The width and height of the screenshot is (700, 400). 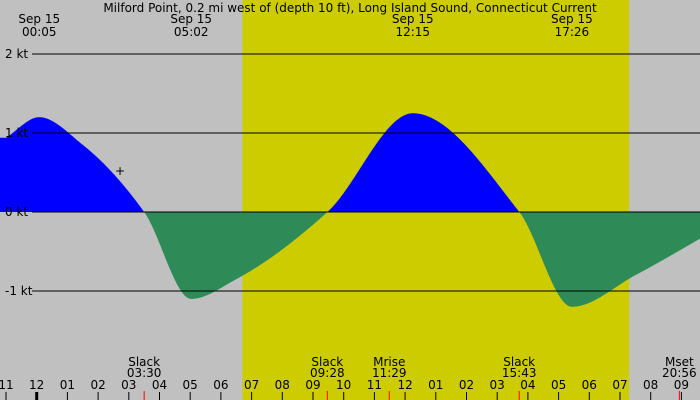 What do you see at coordinates (679, 373) in the screenshot?
I see `event-time: 20:56` at bounding box center [679, 373].